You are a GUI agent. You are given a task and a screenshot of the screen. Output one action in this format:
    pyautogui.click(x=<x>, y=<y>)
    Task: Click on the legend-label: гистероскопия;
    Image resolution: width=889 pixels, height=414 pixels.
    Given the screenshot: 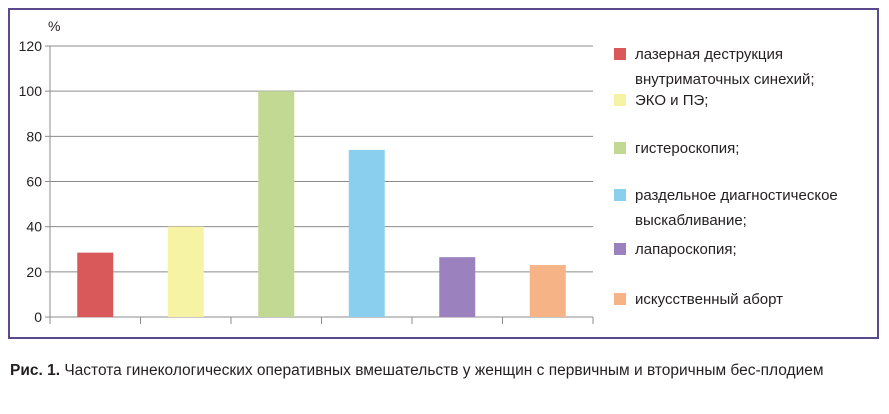 What is the action you would take?
    pyautogui.click(x=687, y=148)
    